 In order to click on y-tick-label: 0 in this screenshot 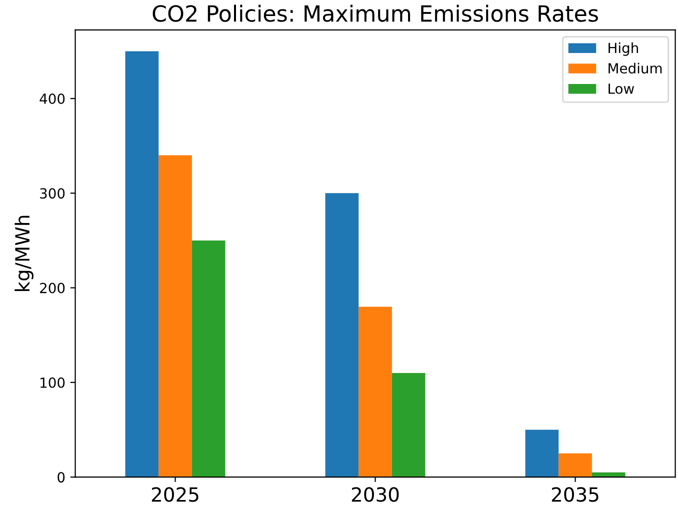, I will do `click(61, 477)`.